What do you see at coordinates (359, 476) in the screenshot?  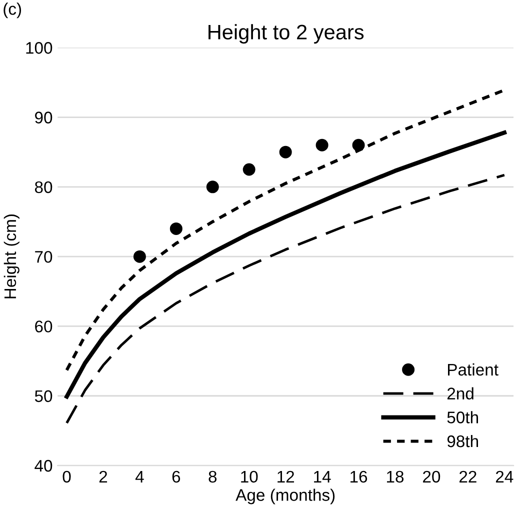 I see `x-tick-label: 16` at bounding box center [359, 476].